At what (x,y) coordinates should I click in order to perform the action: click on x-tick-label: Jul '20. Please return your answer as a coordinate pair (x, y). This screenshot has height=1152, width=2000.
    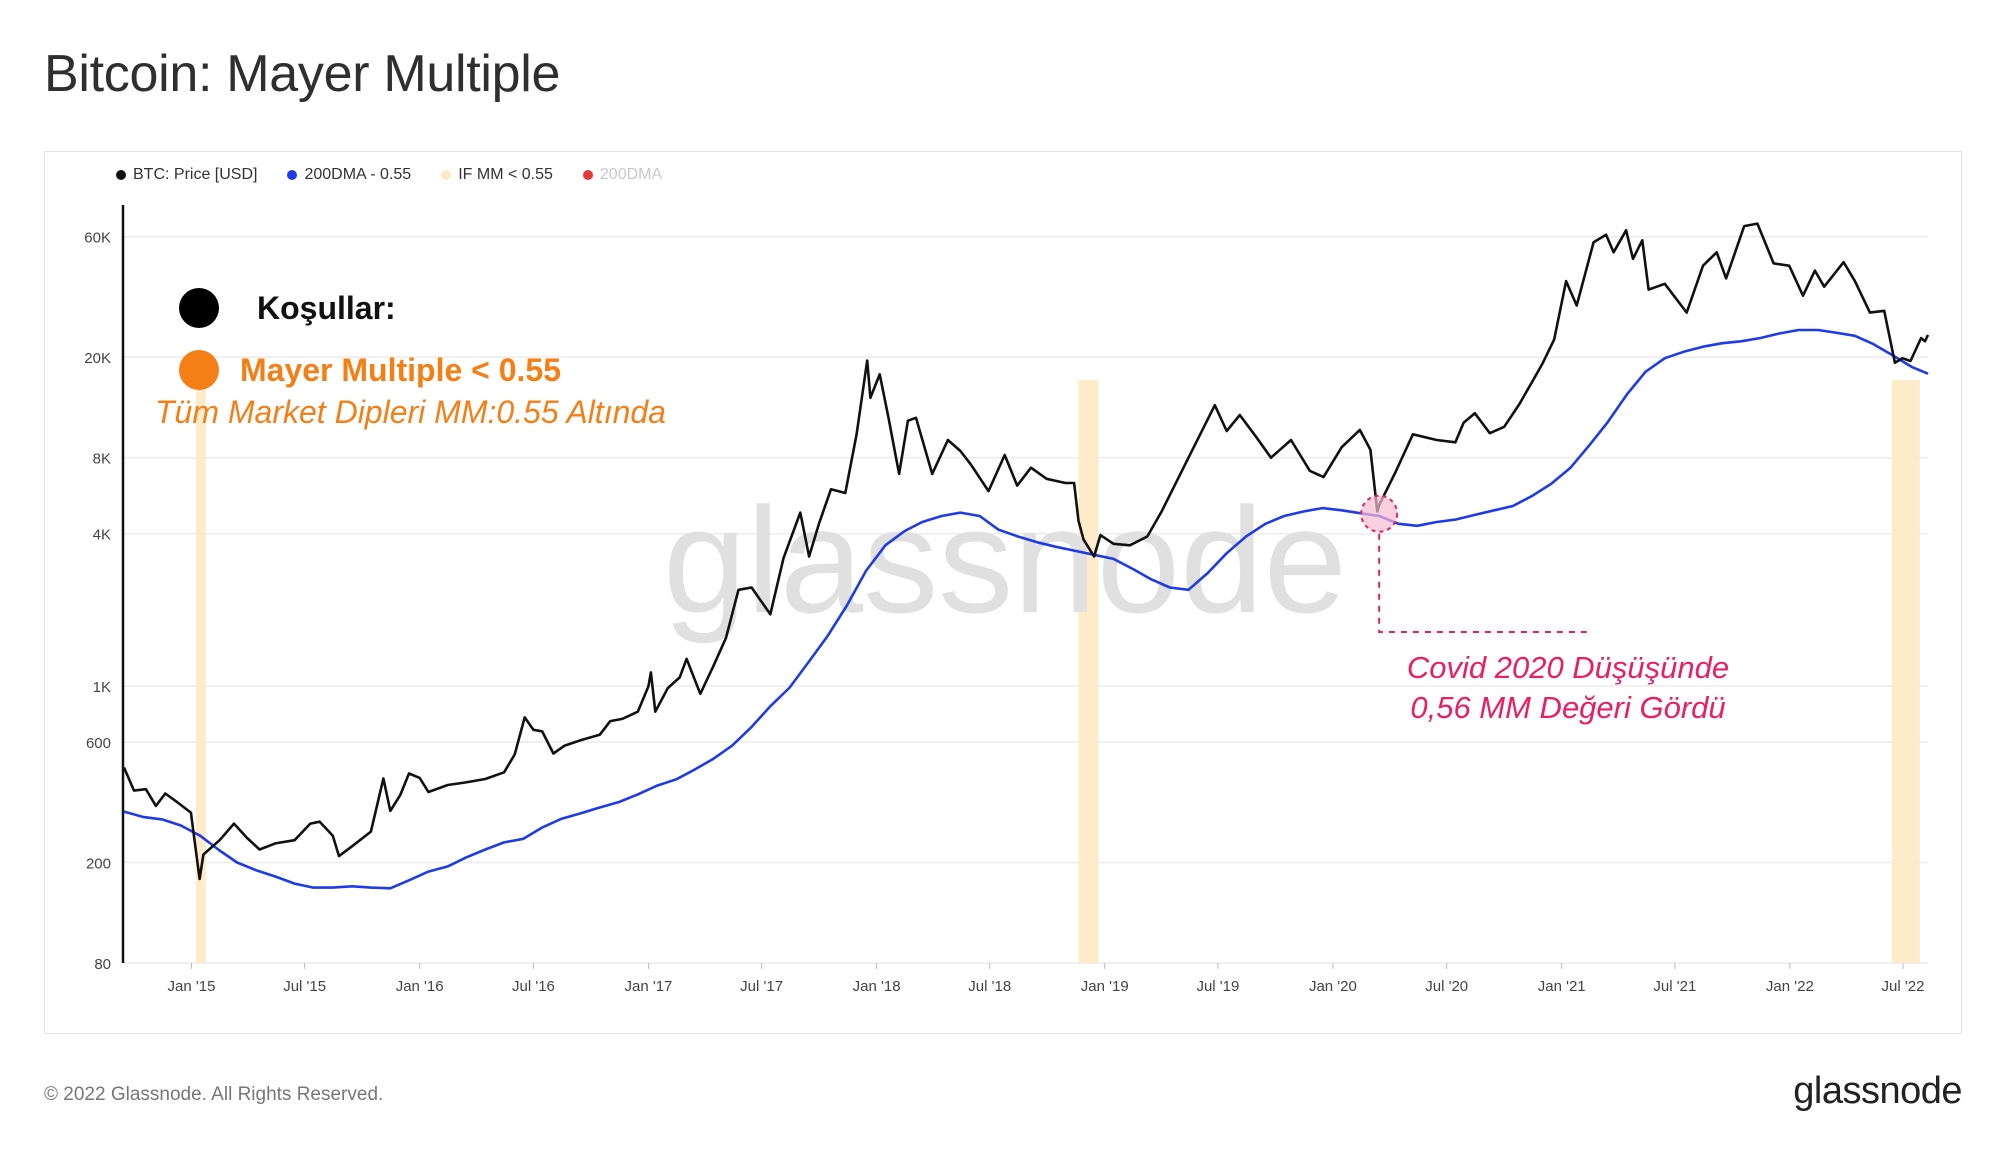
    Looking at the image, I should click on (1446, 986).